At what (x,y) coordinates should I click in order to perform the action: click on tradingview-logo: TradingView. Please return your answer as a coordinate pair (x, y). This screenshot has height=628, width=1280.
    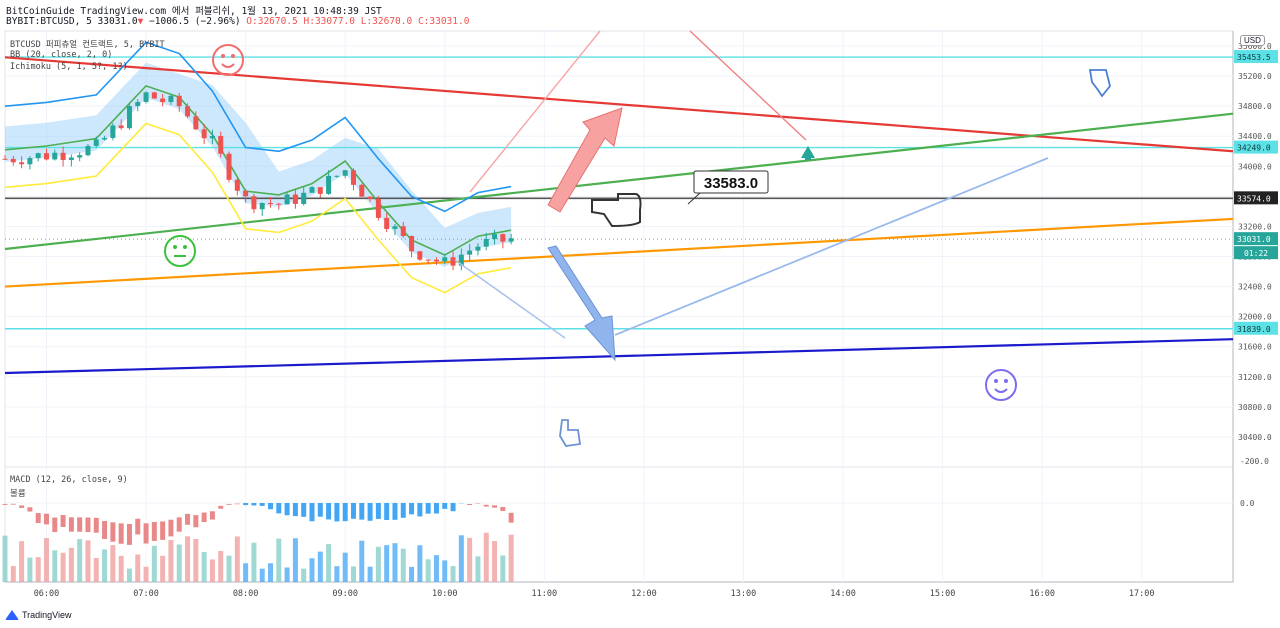
    Looking at the image, I should click on (38, 615).